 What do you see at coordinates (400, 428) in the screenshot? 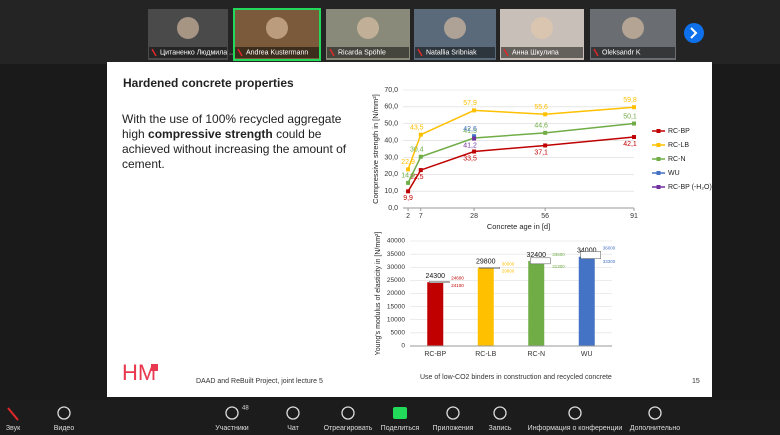
I see `toolbar-label: Поделиться` at bounding box center [400, 428].